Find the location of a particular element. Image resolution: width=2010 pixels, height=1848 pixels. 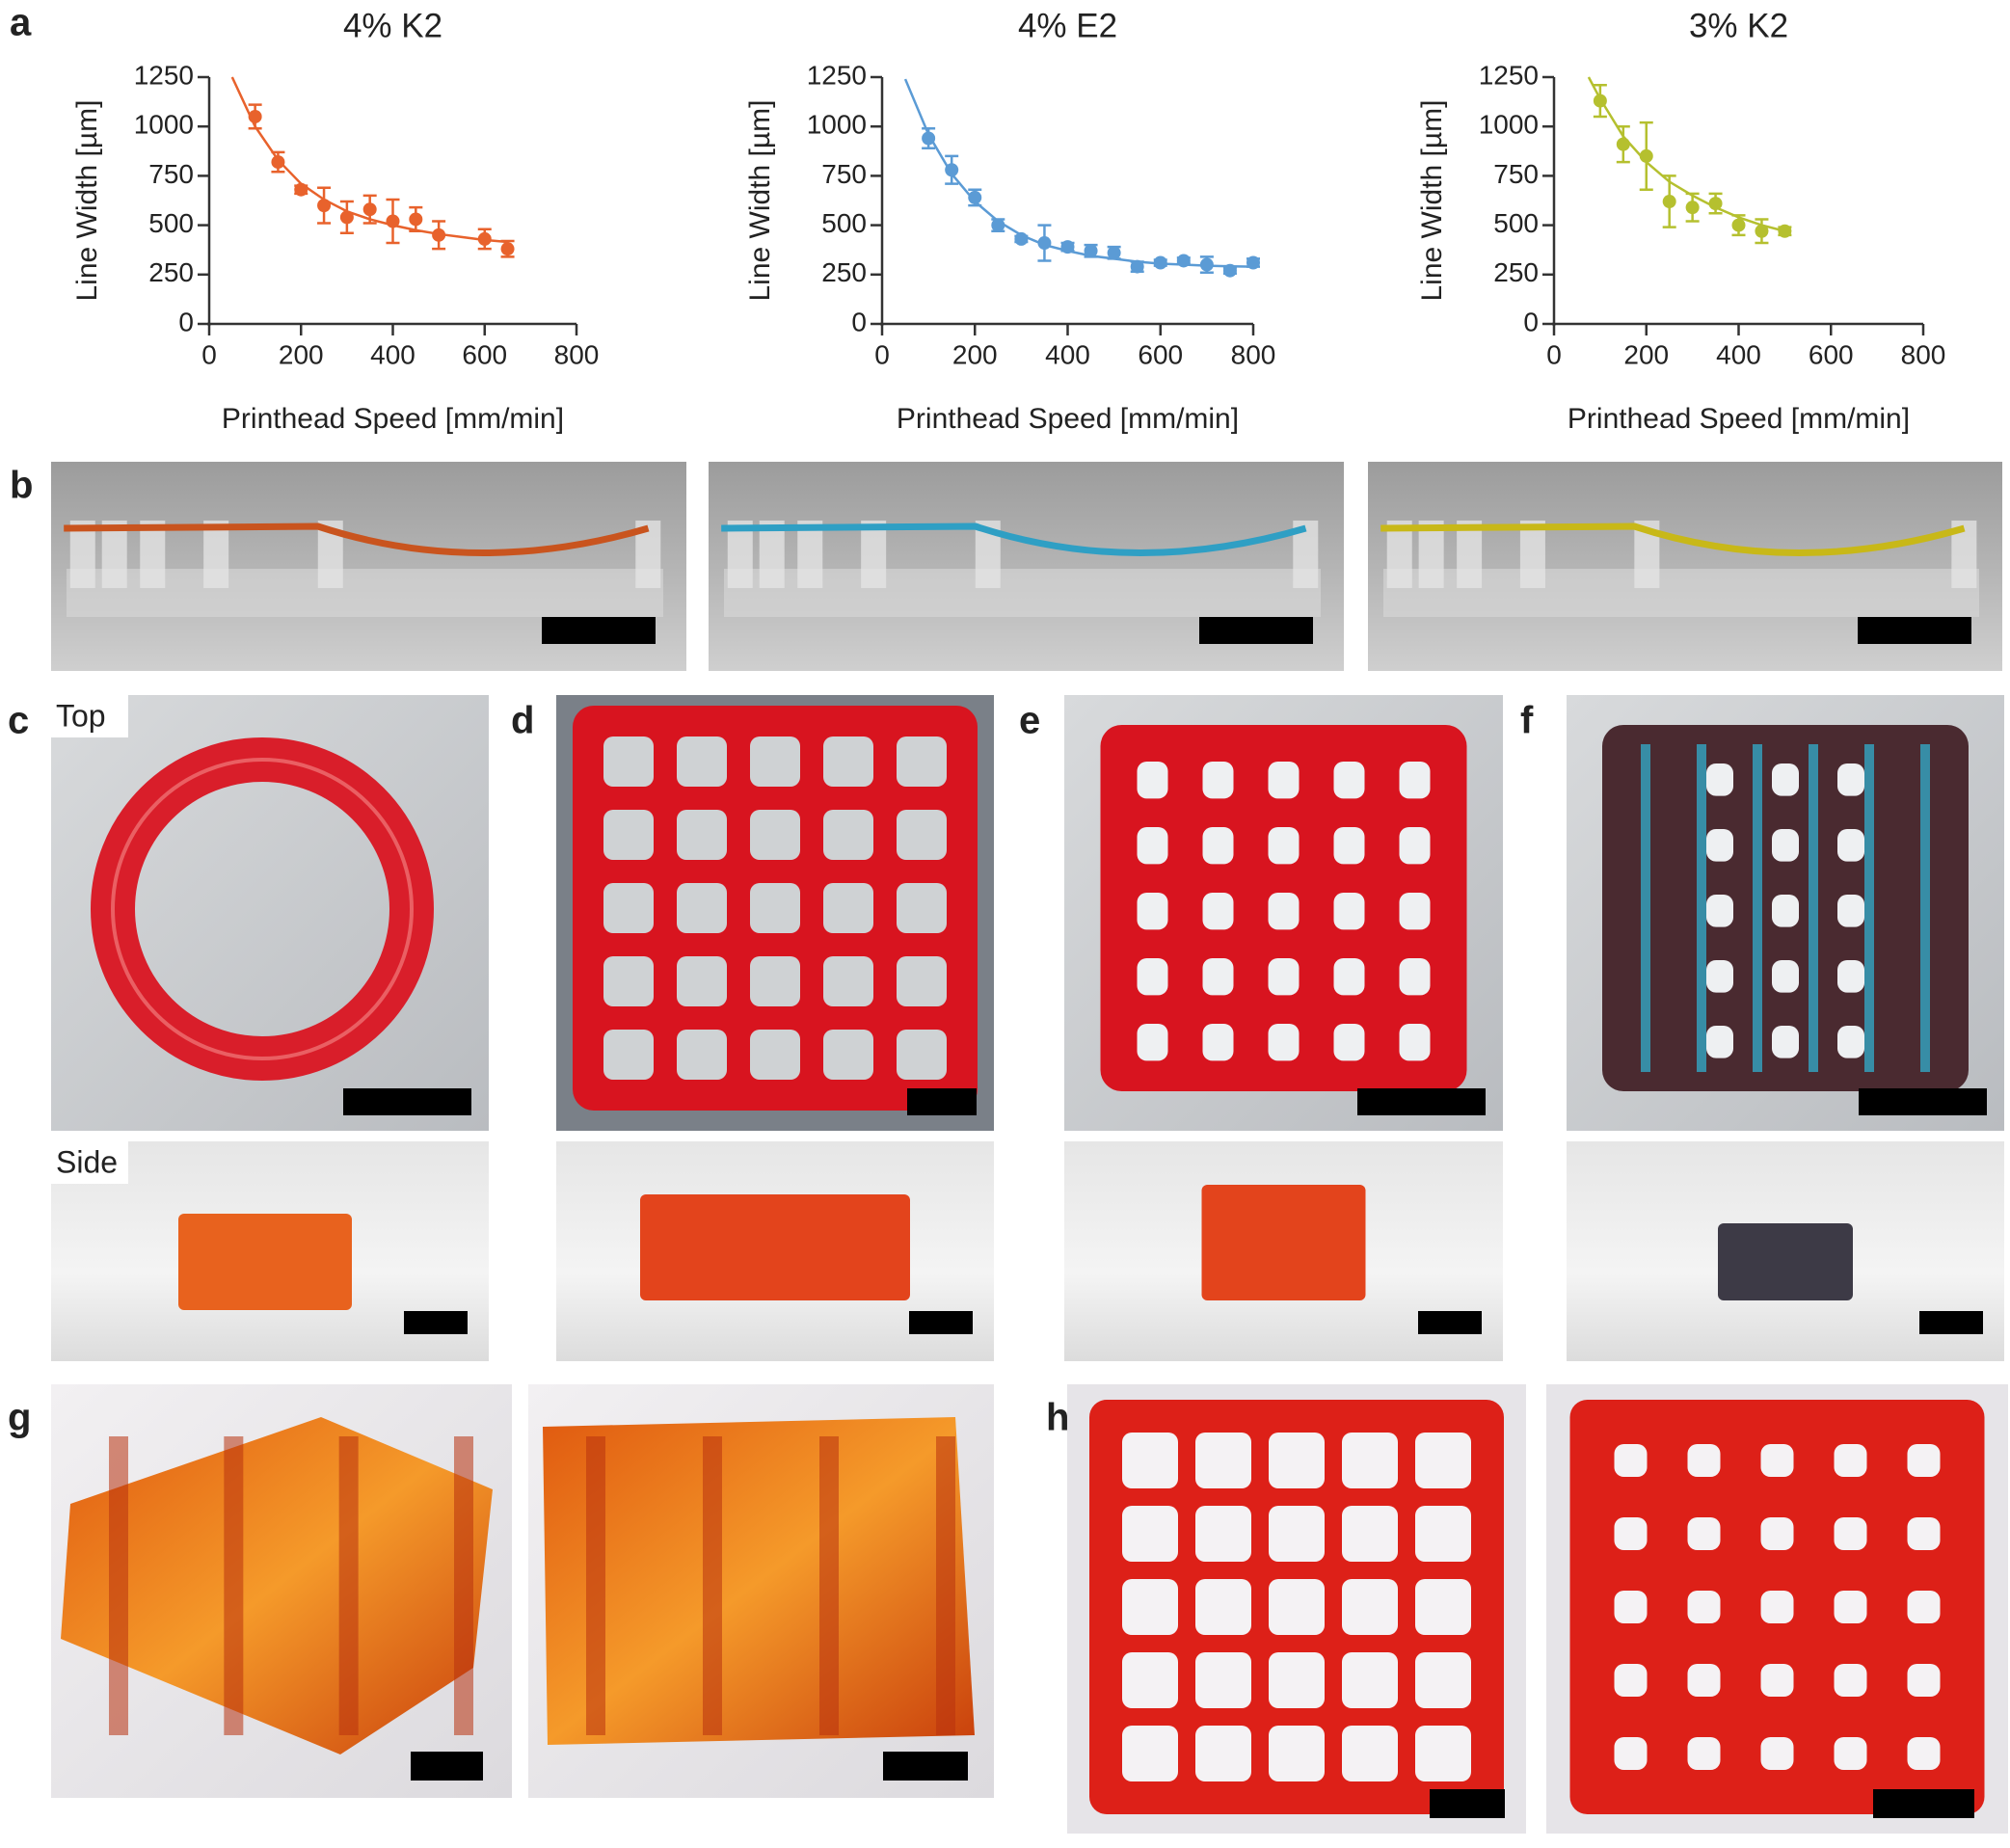

fit-curve is located at coordinates (1078, 173).